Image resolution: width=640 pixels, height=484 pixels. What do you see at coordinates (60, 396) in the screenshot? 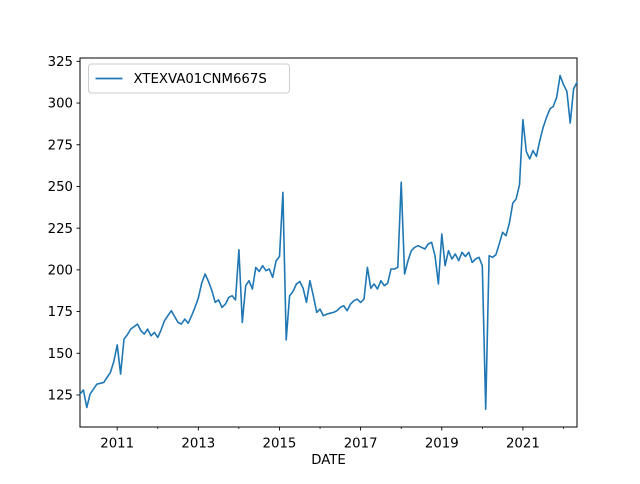
I see `y-tick-label: 125` at bounding box center [60, 396].